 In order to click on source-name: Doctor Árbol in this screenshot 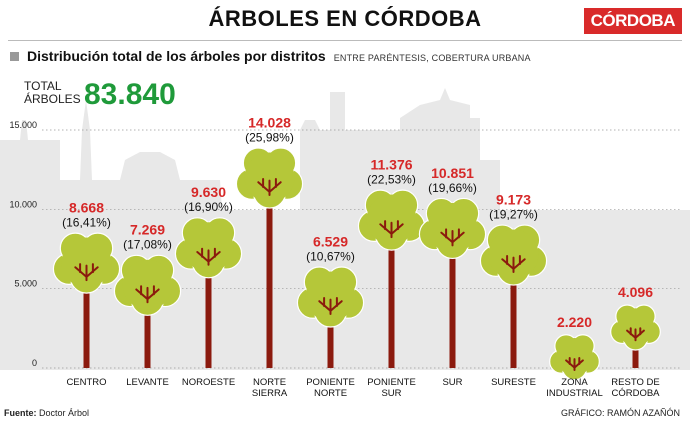, I will do `click(64, 413)`.